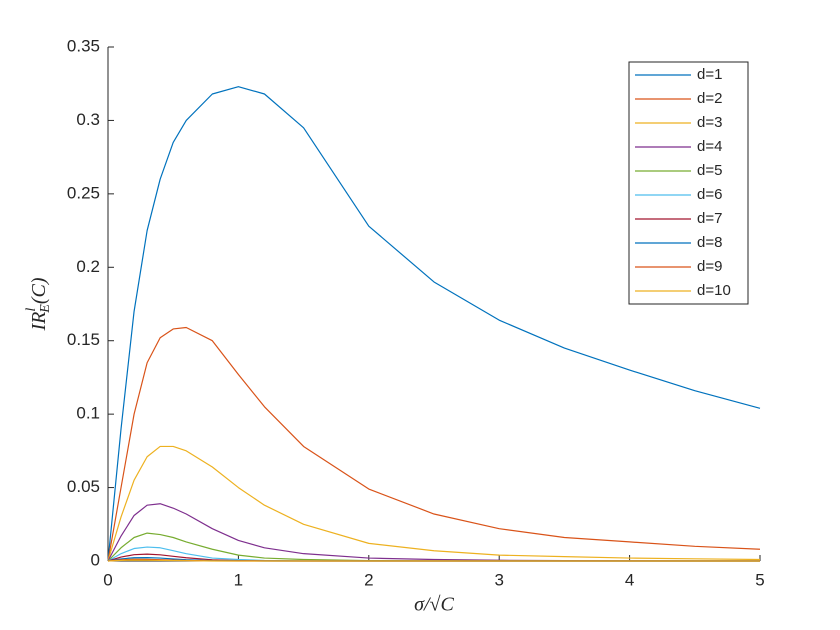 The height and width of the screenshot is (630, 840). Describe the element at coordinates (95, 559) in the screenshot. I see `y-tick-label: 0` at that location.